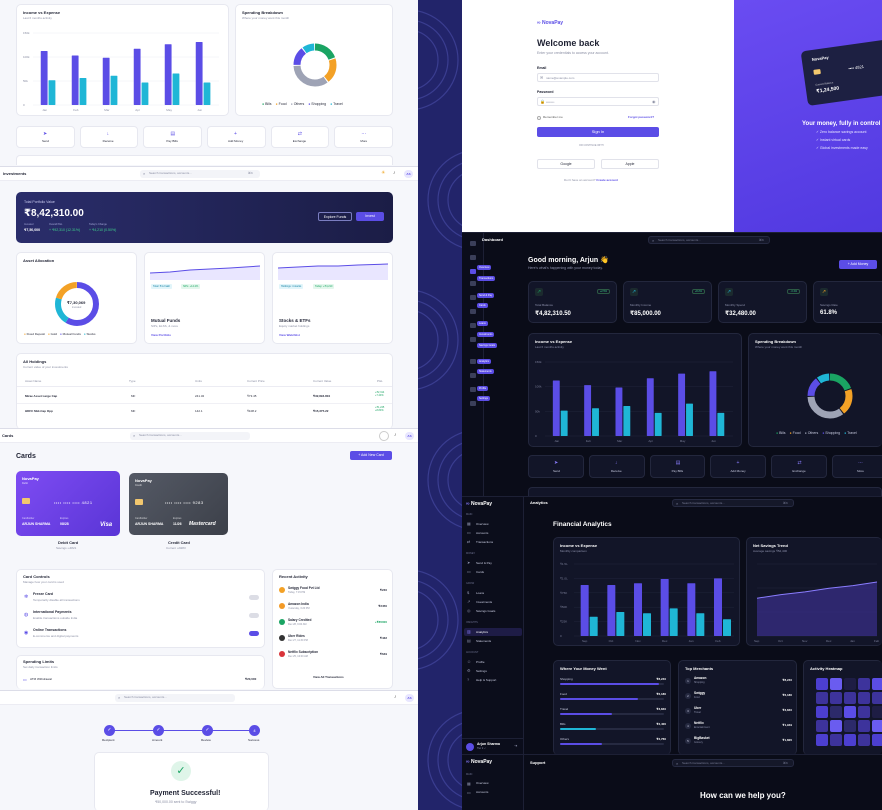 This screenshot has height=810, width=882. What do you see at coordinates (738, 727) in the screenshot?
I see `merchant-row: 4 Netflix Entertainment ₹1,949` at bounding box center [738, 727].